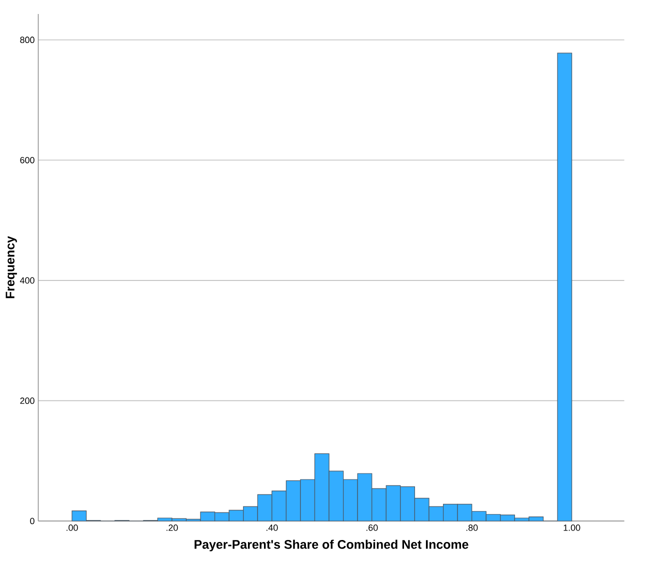 This screenshot has width=658, height=579. Describe the element at coordinates (27, 280) in the screenshot. I see `y-tick-label: 400` at that location.